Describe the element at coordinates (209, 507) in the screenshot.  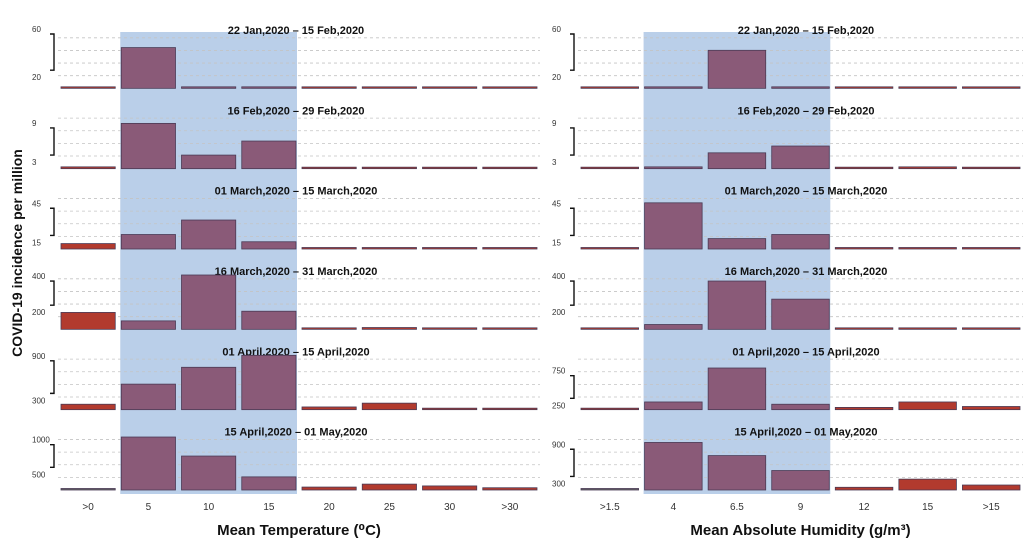
I see `x-tick-label: 10` at that location.